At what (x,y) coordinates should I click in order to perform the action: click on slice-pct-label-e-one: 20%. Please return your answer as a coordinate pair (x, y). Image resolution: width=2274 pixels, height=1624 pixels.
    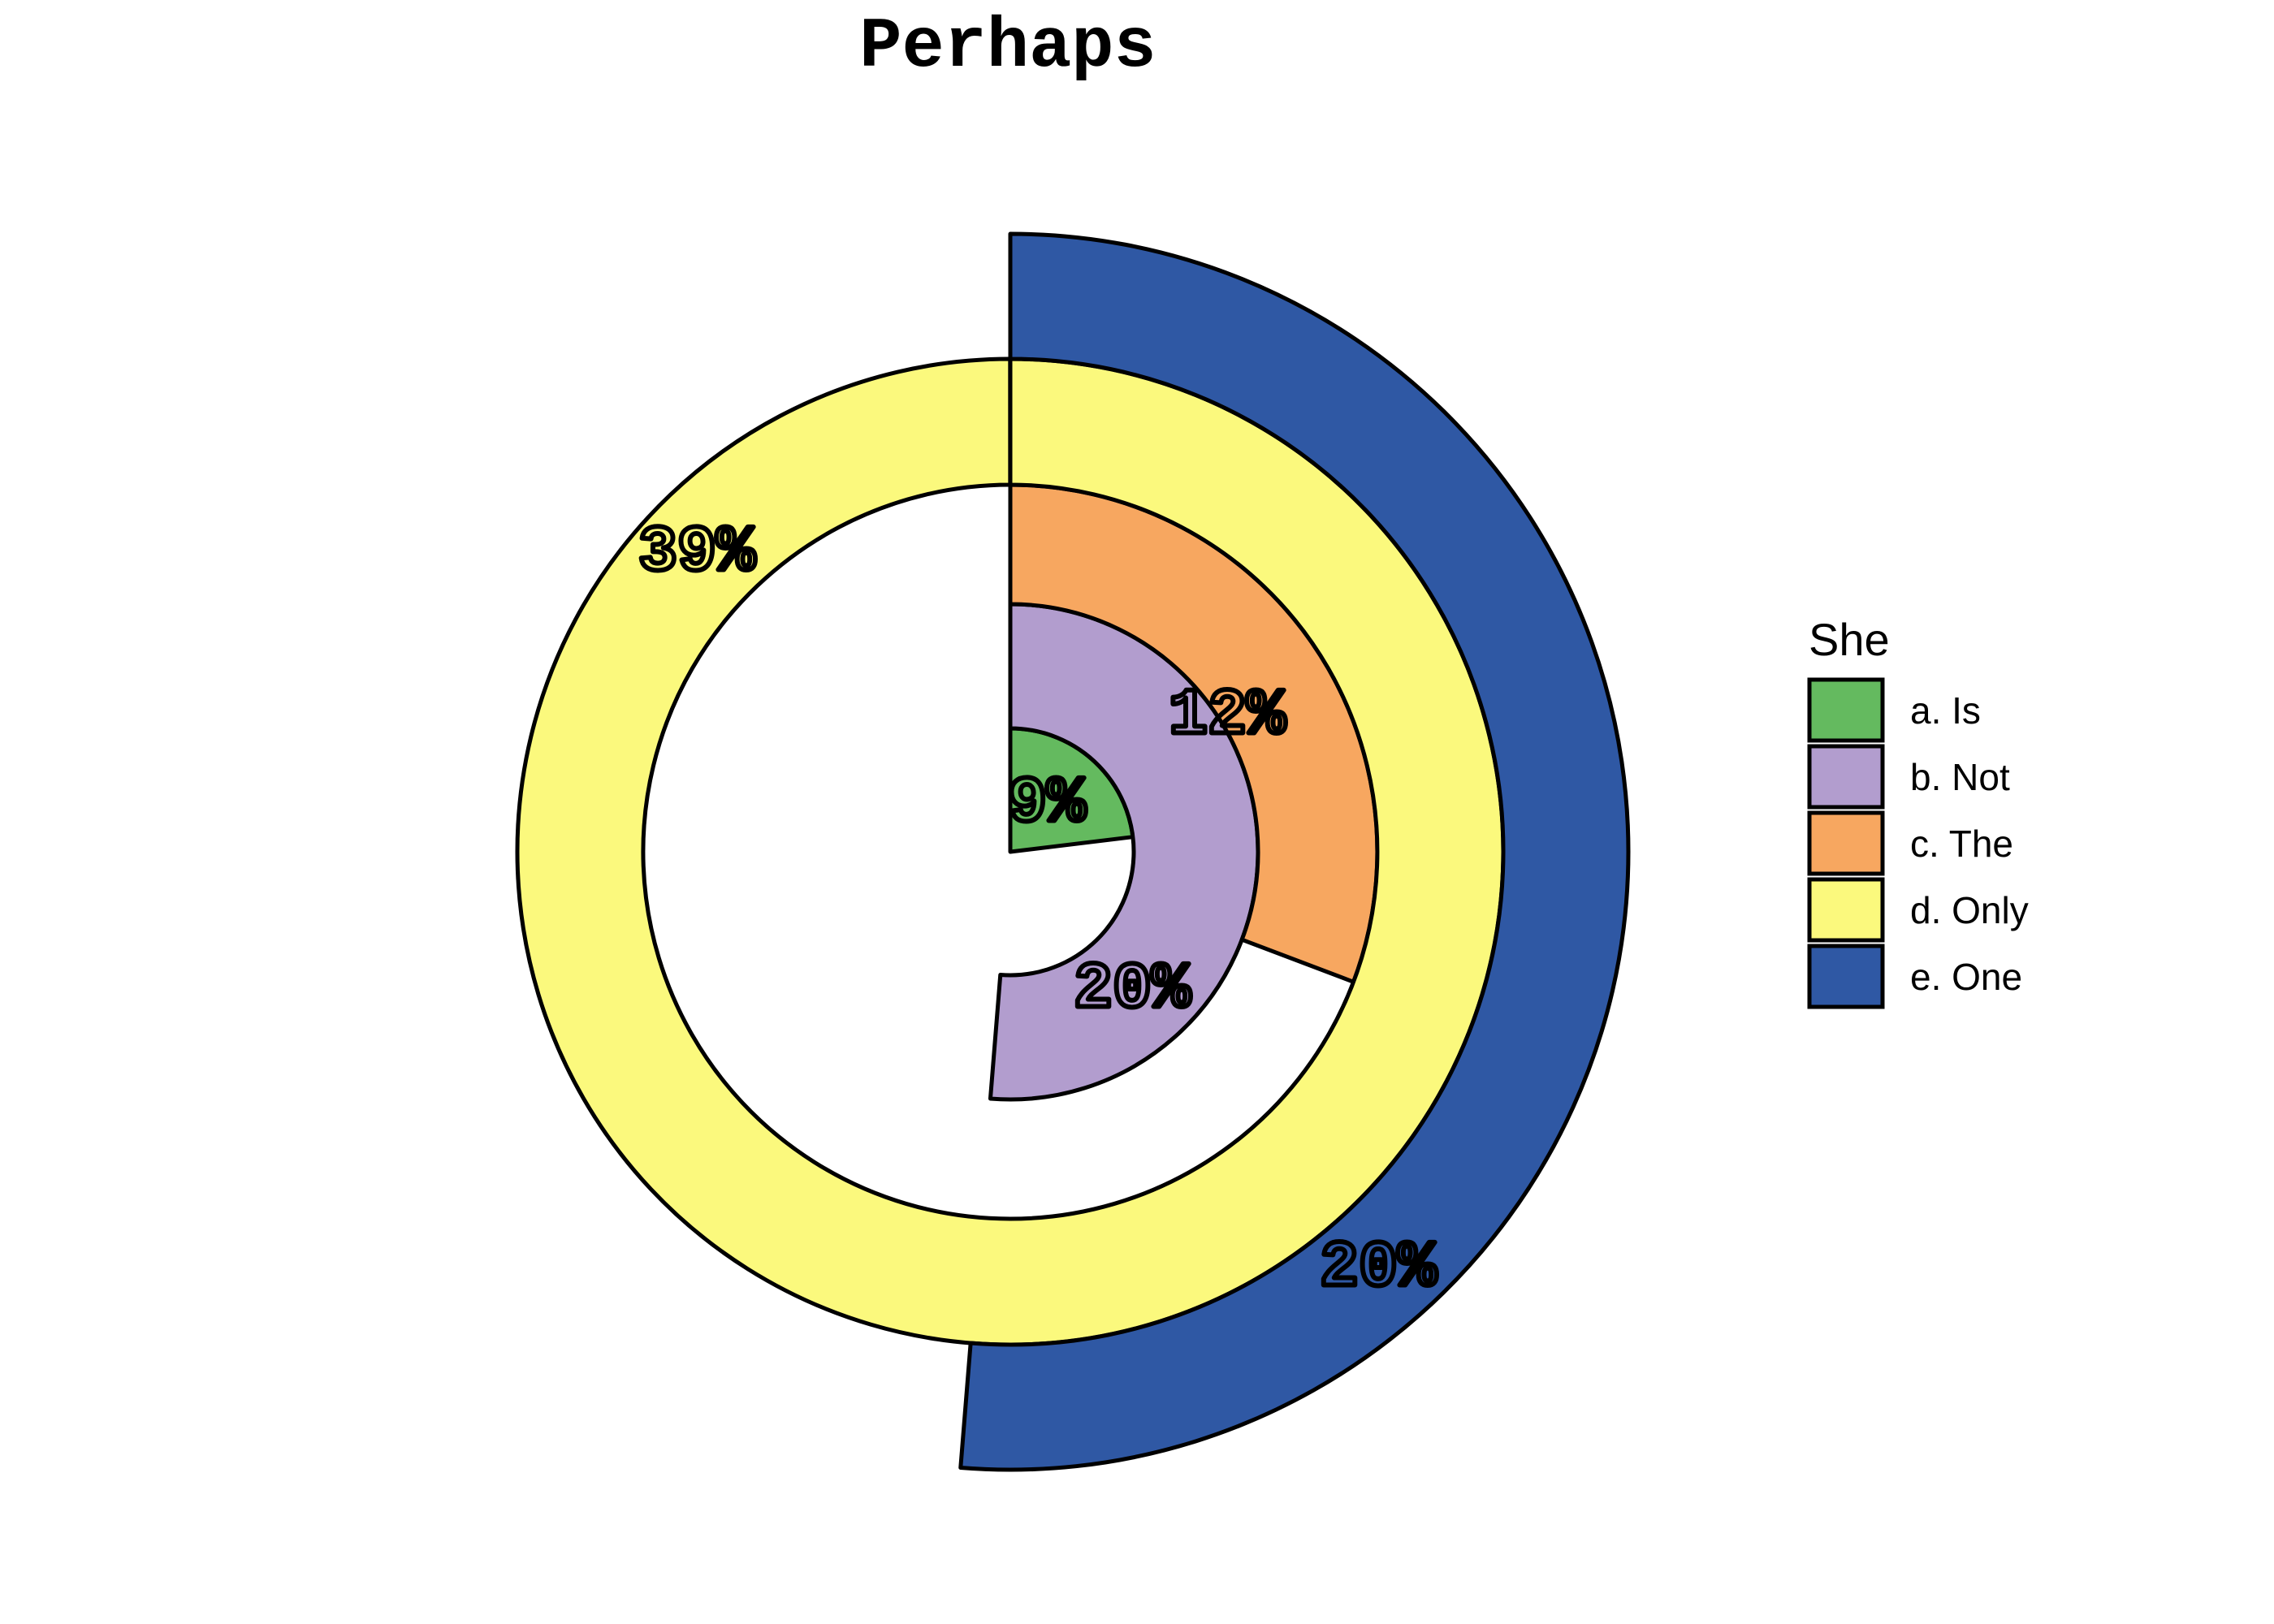
    Looking at the image, I should click on (1378, 1269).